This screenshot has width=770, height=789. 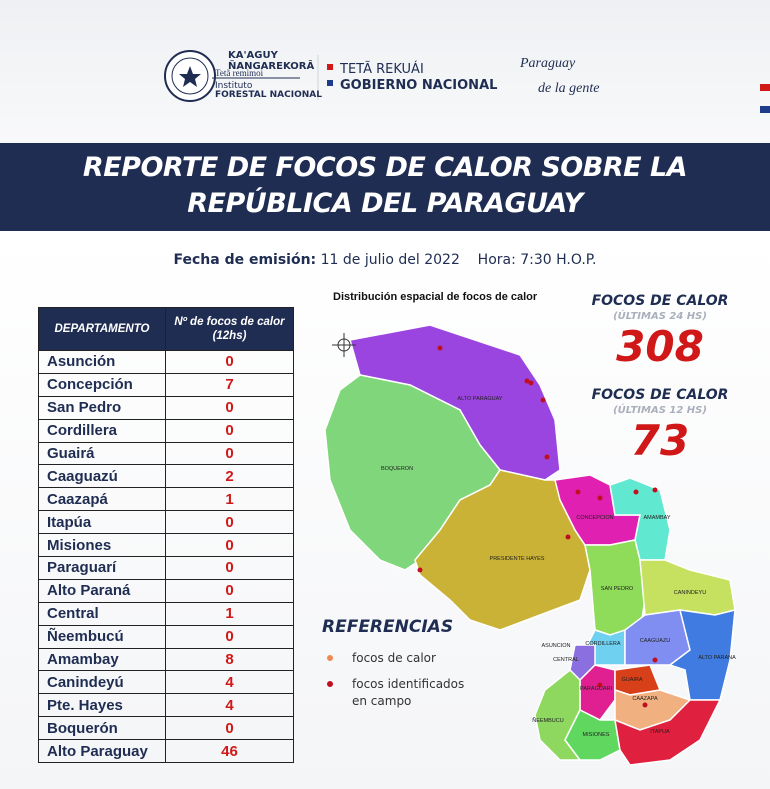 I want to click on org-subtitle: Tetã remimoi, so click(x=239, y=73).